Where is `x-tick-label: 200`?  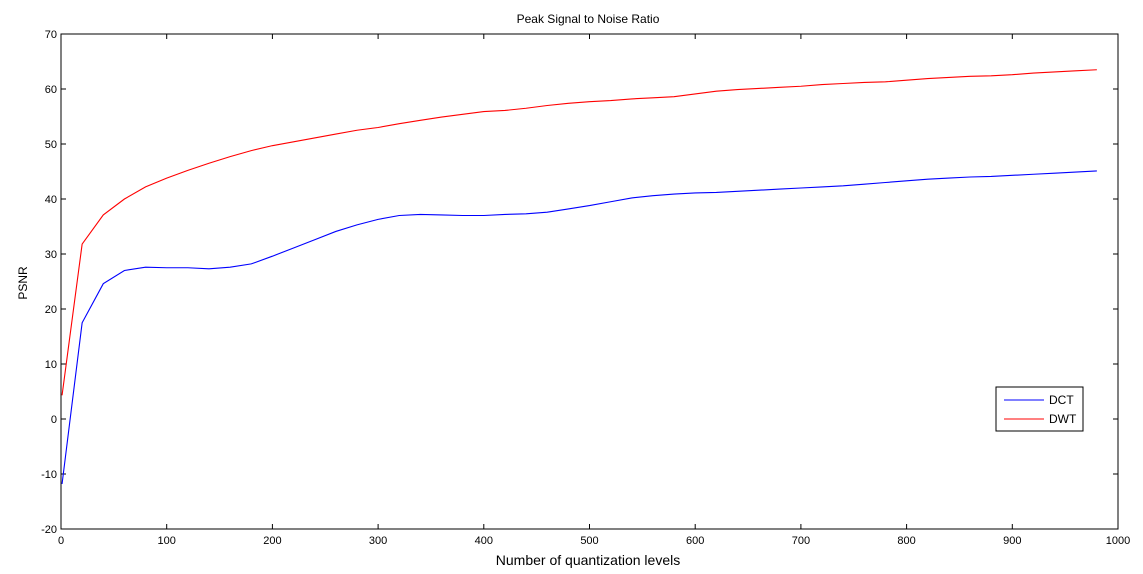
x-tick-label: 200 is located at coordinates (272, 541).